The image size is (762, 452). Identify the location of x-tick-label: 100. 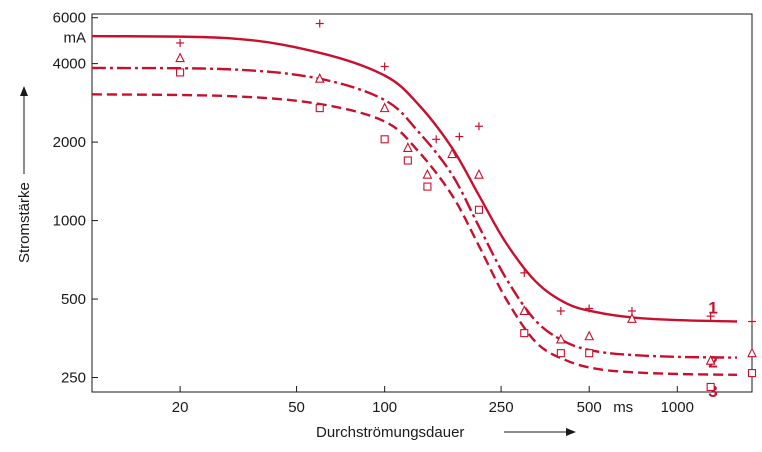
(384, 407).